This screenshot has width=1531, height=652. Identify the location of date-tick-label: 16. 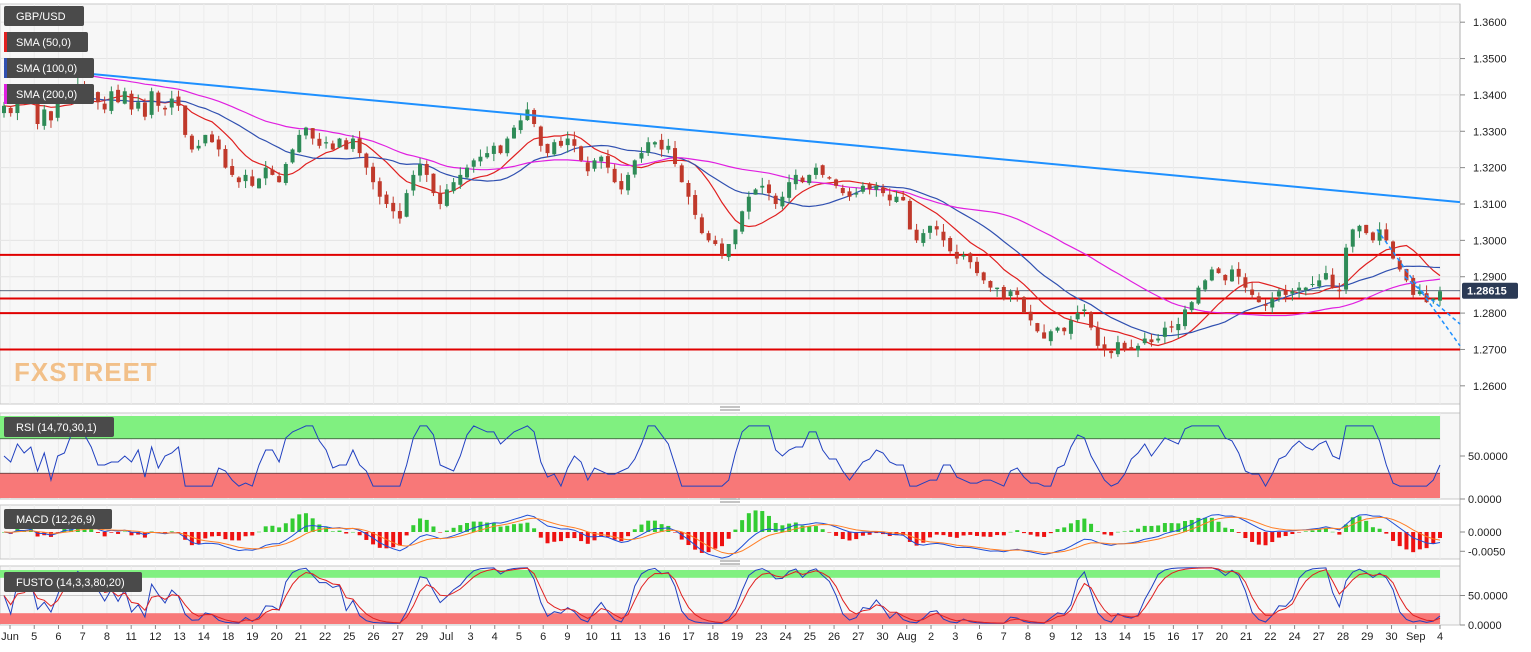
(1173, 637).